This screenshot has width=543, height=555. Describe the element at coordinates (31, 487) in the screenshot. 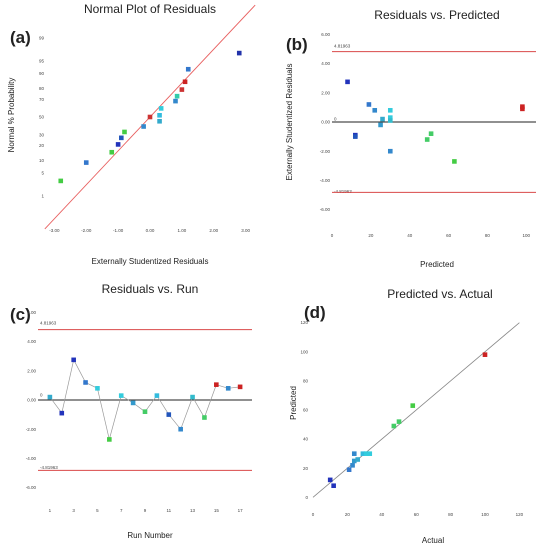

I see `panel-c-ytick-label: -6.00` at that location.